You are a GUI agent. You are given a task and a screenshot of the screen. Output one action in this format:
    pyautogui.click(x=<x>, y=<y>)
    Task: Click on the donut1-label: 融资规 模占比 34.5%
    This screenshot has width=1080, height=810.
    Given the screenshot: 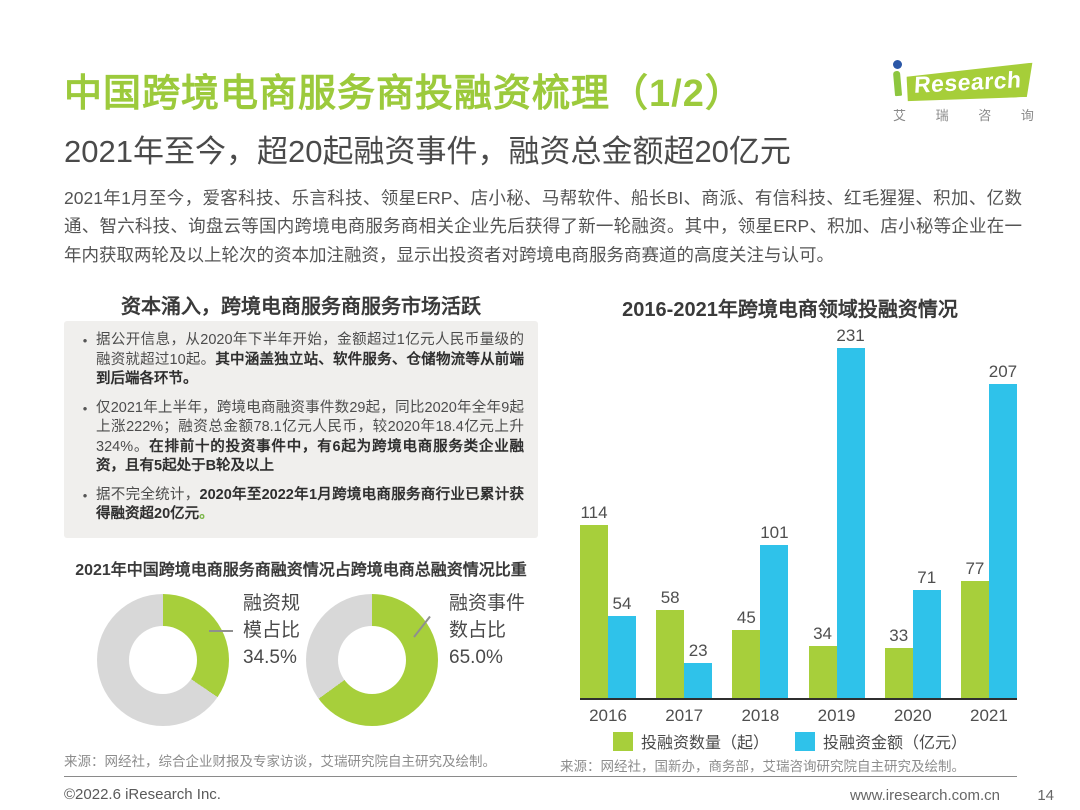 What is the action you would take?
    pyautogui.click(x=271, y=630)
    